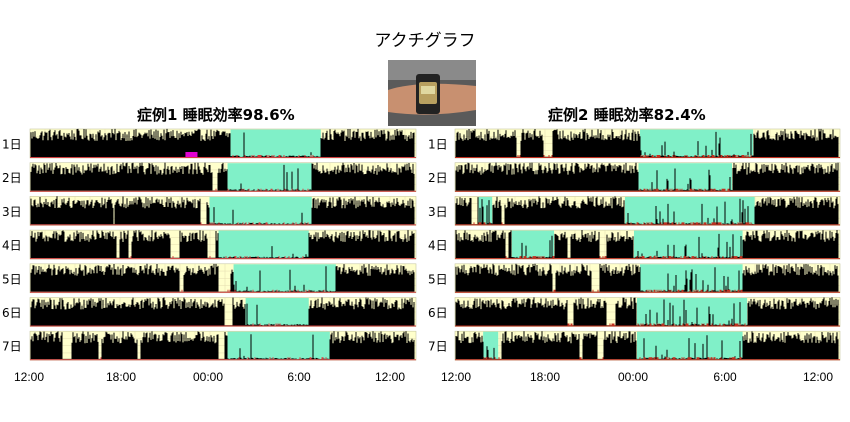 This screenshot has height=422, width=850. What do you see at coordinates (191, 154) in the screenshot?
I see `event-marker` at bounding box center [191, 154].